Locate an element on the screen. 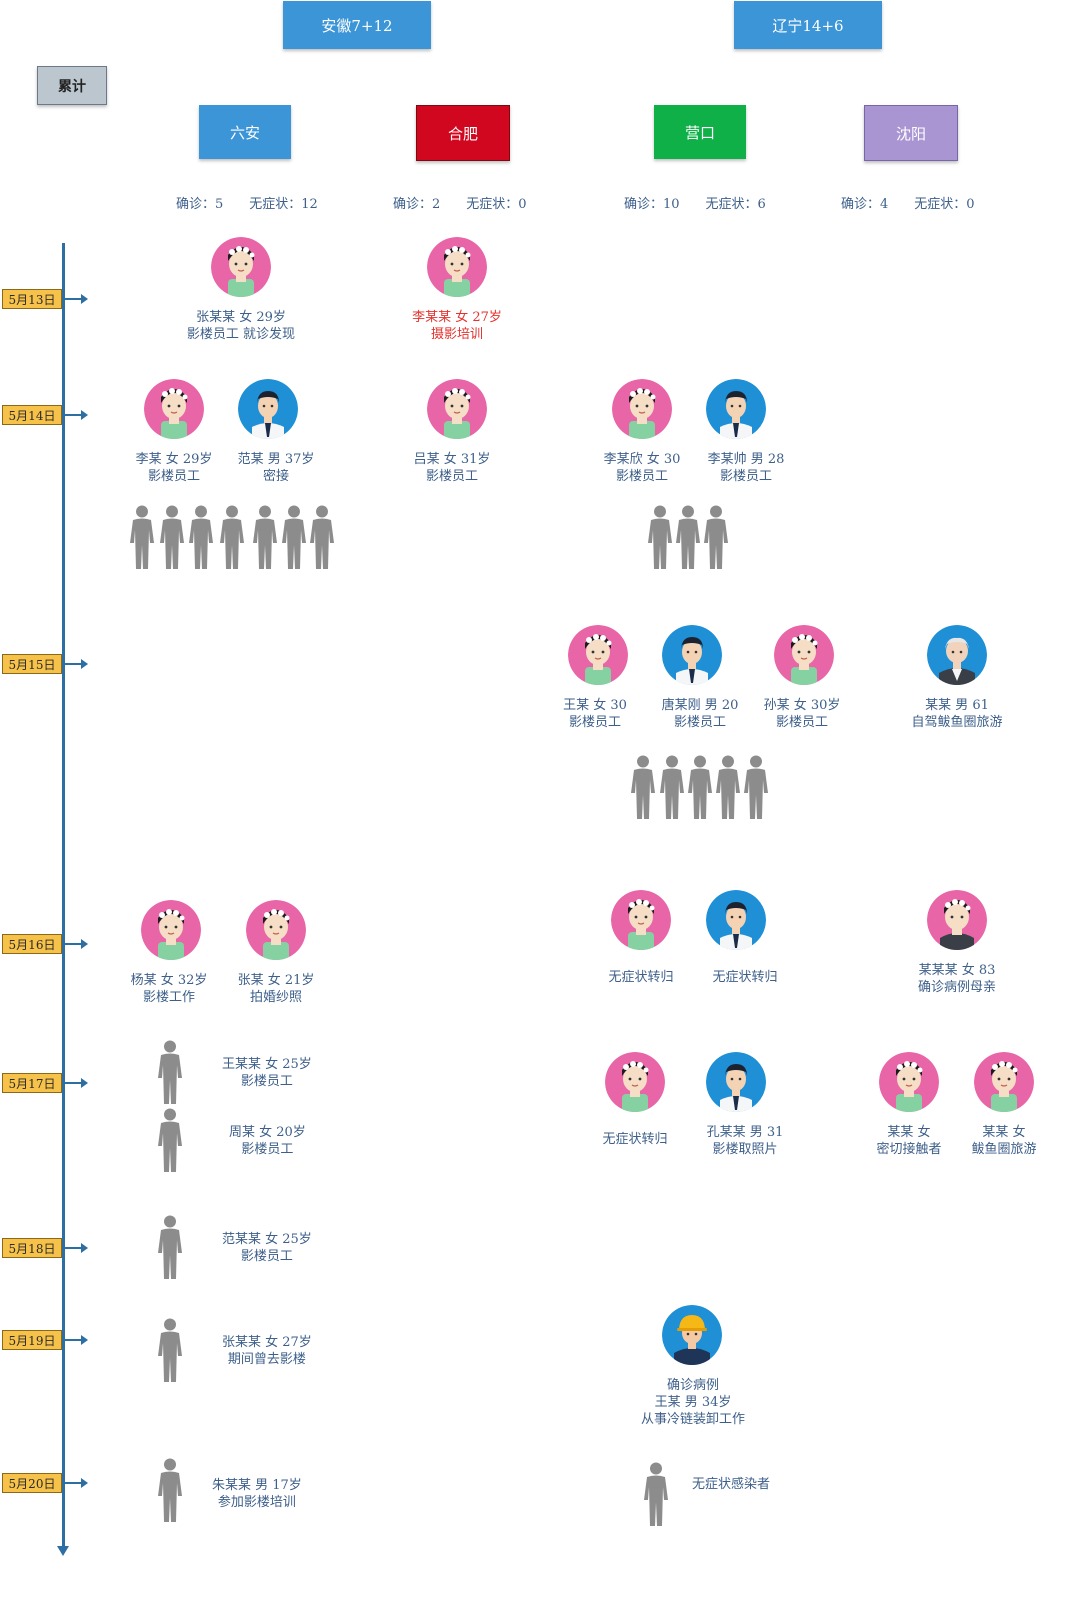 The height and width of the screenshot is (1601, 1080). timeline-arrowhead is located at coordinates (63, 1551).